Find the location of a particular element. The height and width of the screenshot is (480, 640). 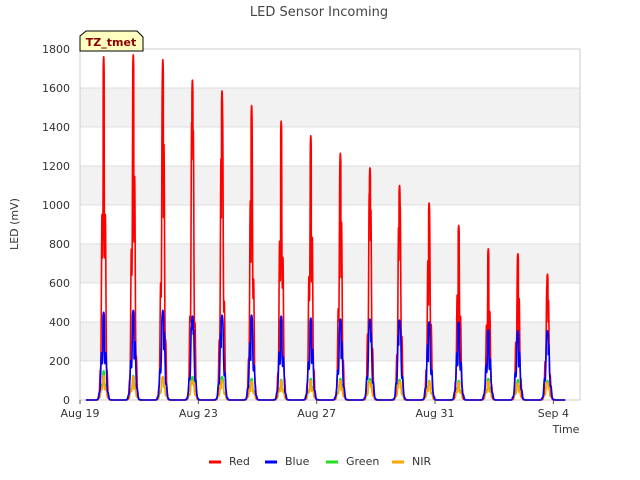

y-tick-label: 400 is located at coordinates (59, 322).